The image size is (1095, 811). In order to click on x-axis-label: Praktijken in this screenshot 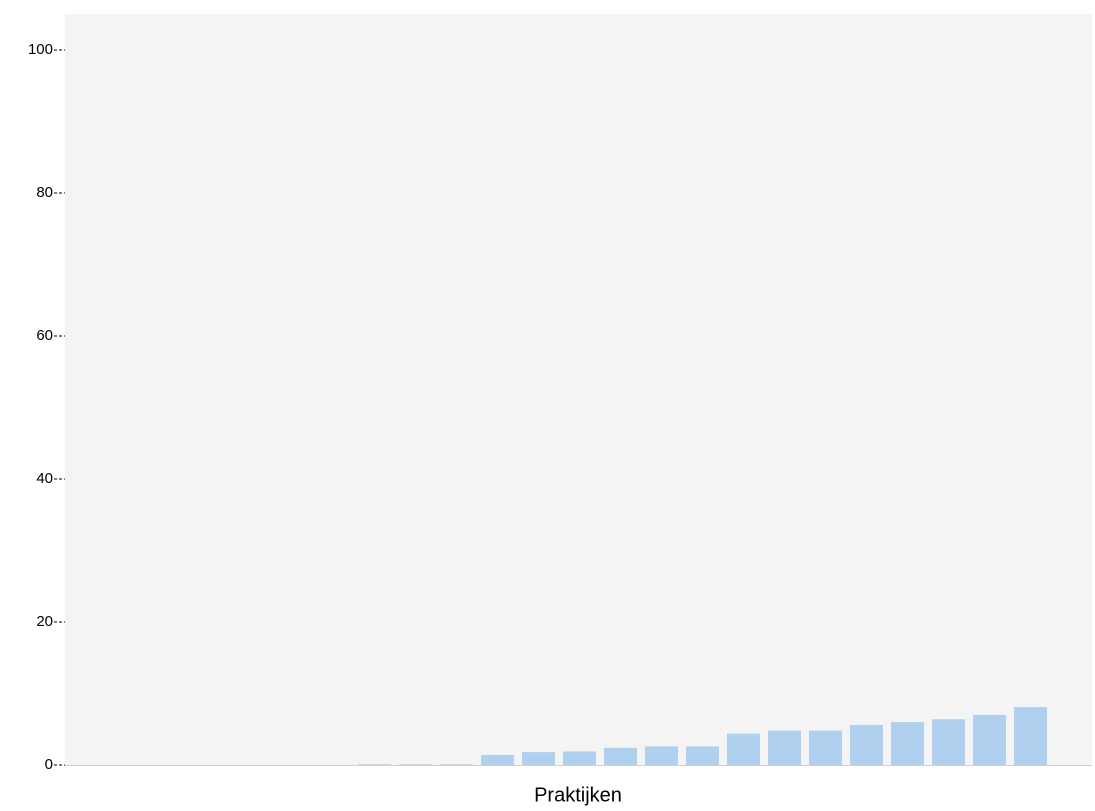, I will do `click(578, 795)`.